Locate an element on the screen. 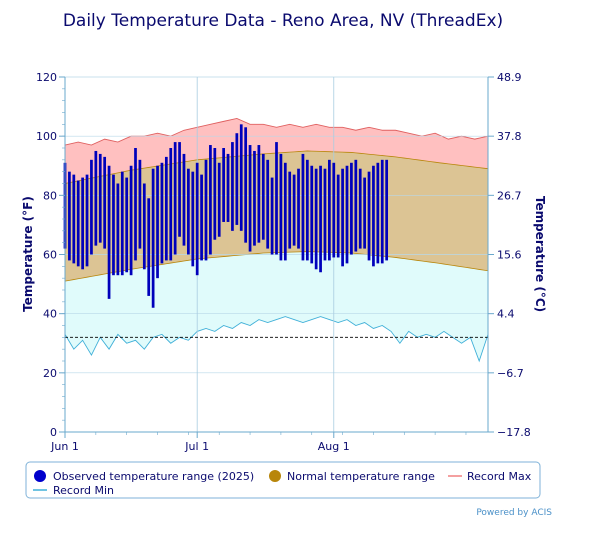 Image resolution: width=601 pixels, height=535 pixels. legend-normal-label: Normal temperature range is located at coordinates (361, 476).